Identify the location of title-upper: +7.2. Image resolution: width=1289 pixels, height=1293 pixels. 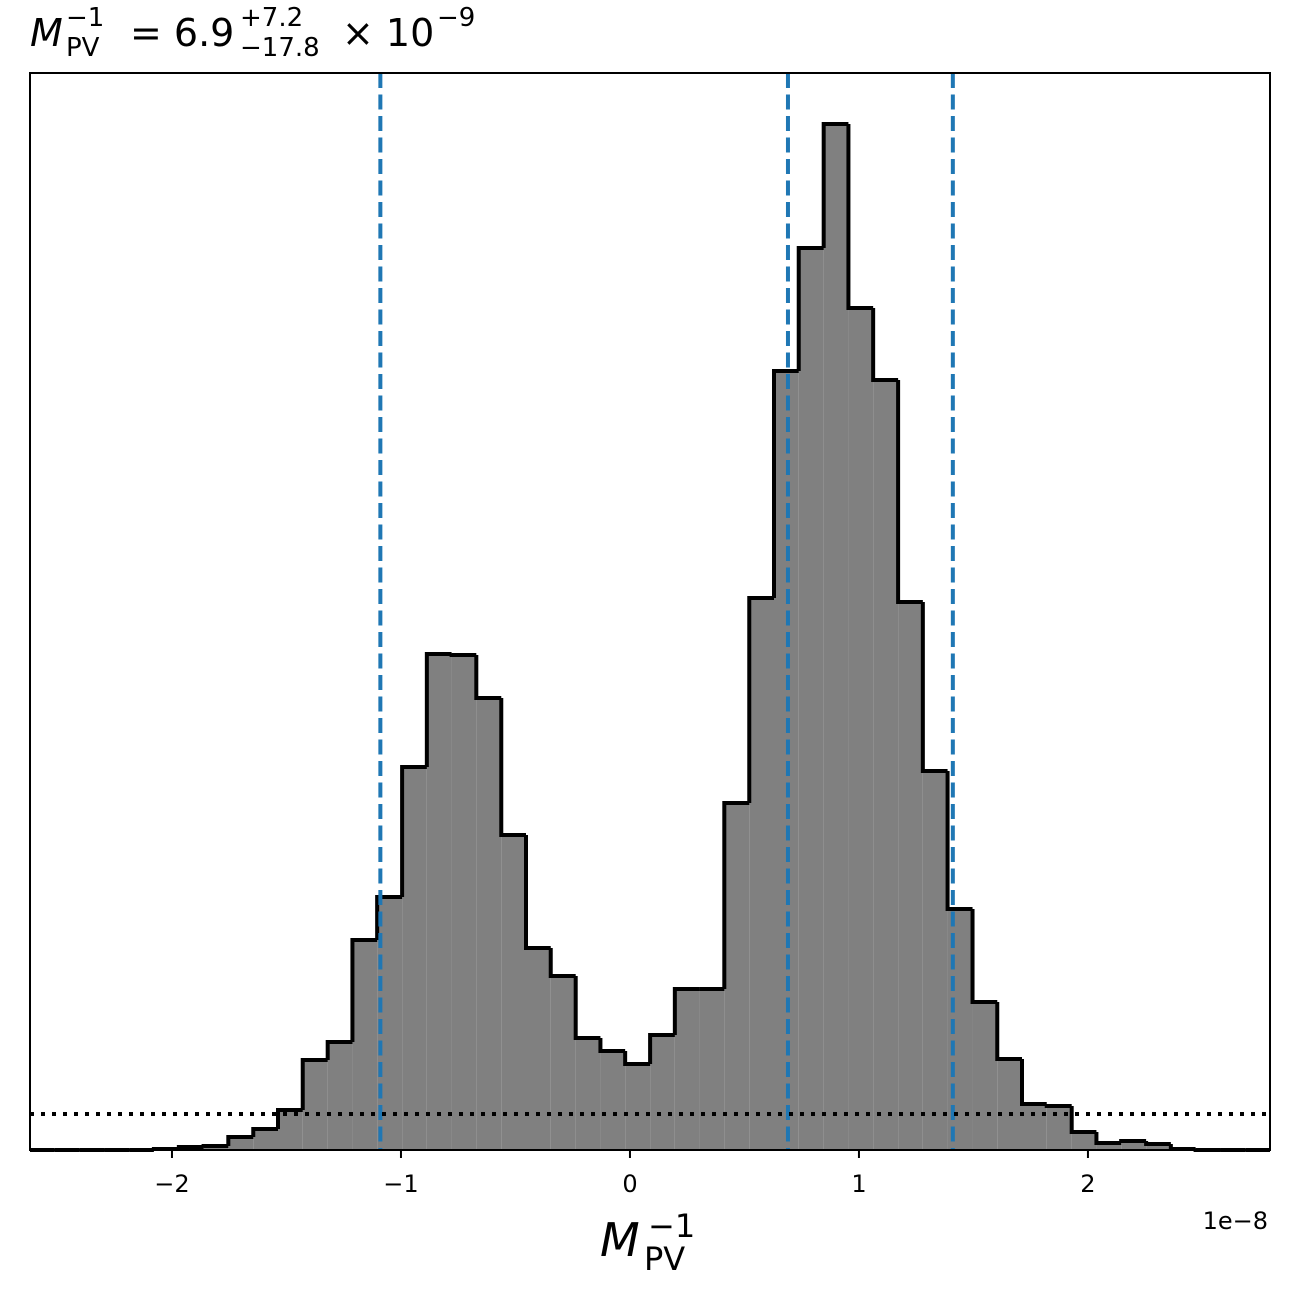
(271, 18).